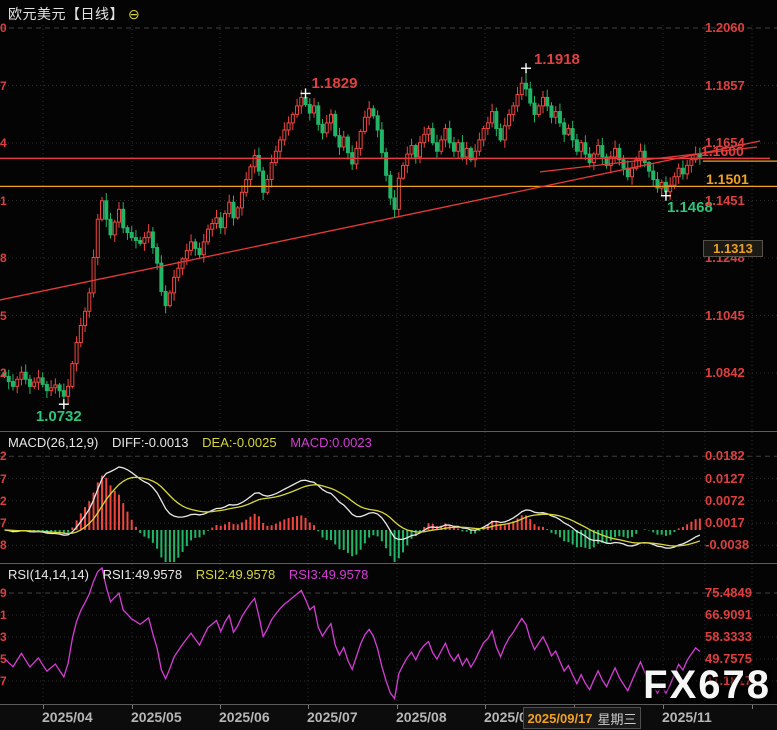  Describe the element at coordinates (352, 511) in the screenshot. I see `macd-dea-line` at that location.